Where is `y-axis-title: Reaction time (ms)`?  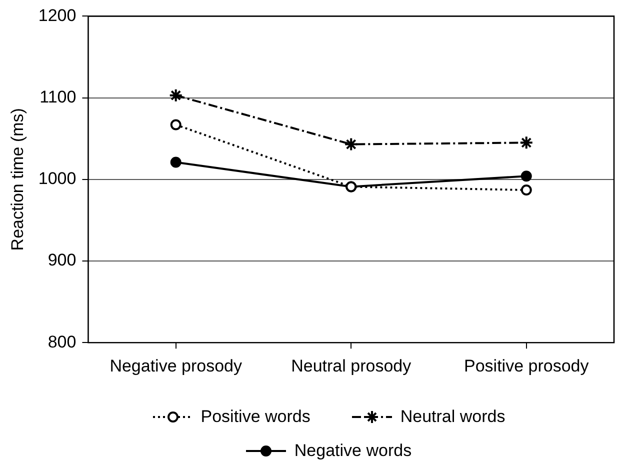 y-axis-title: Reaction time (ms) is located at coordinates (17, 179).